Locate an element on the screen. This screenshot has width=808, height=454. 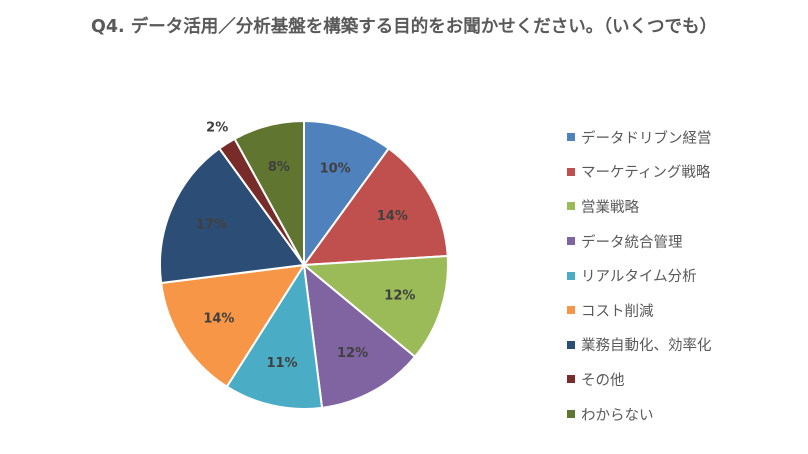
legend-label: データドリブン経営 is located at coordinates (646, 138).